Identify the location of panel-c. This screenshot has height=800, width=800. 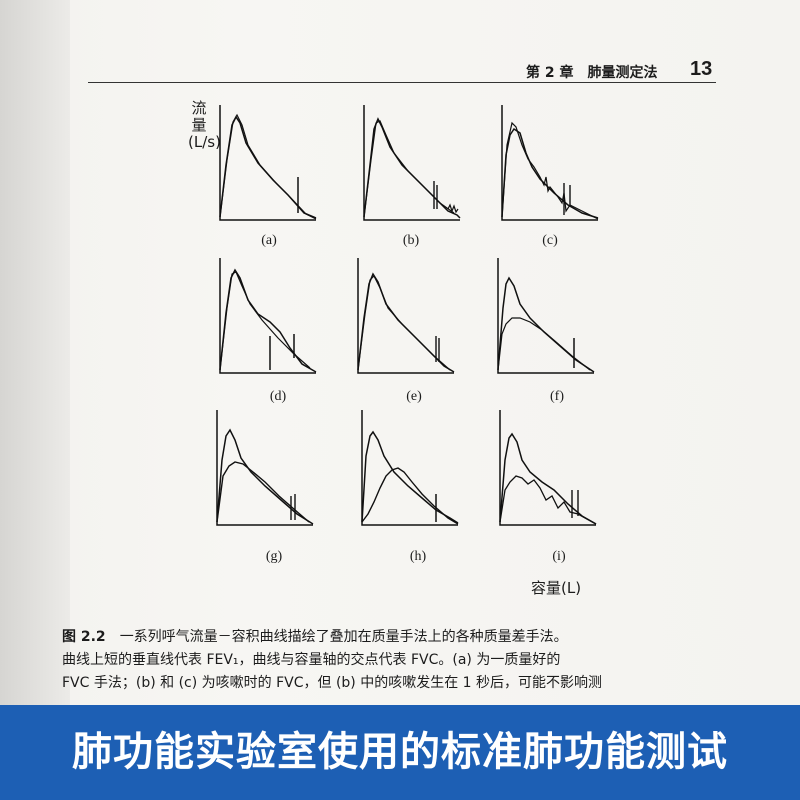
(550, 165).